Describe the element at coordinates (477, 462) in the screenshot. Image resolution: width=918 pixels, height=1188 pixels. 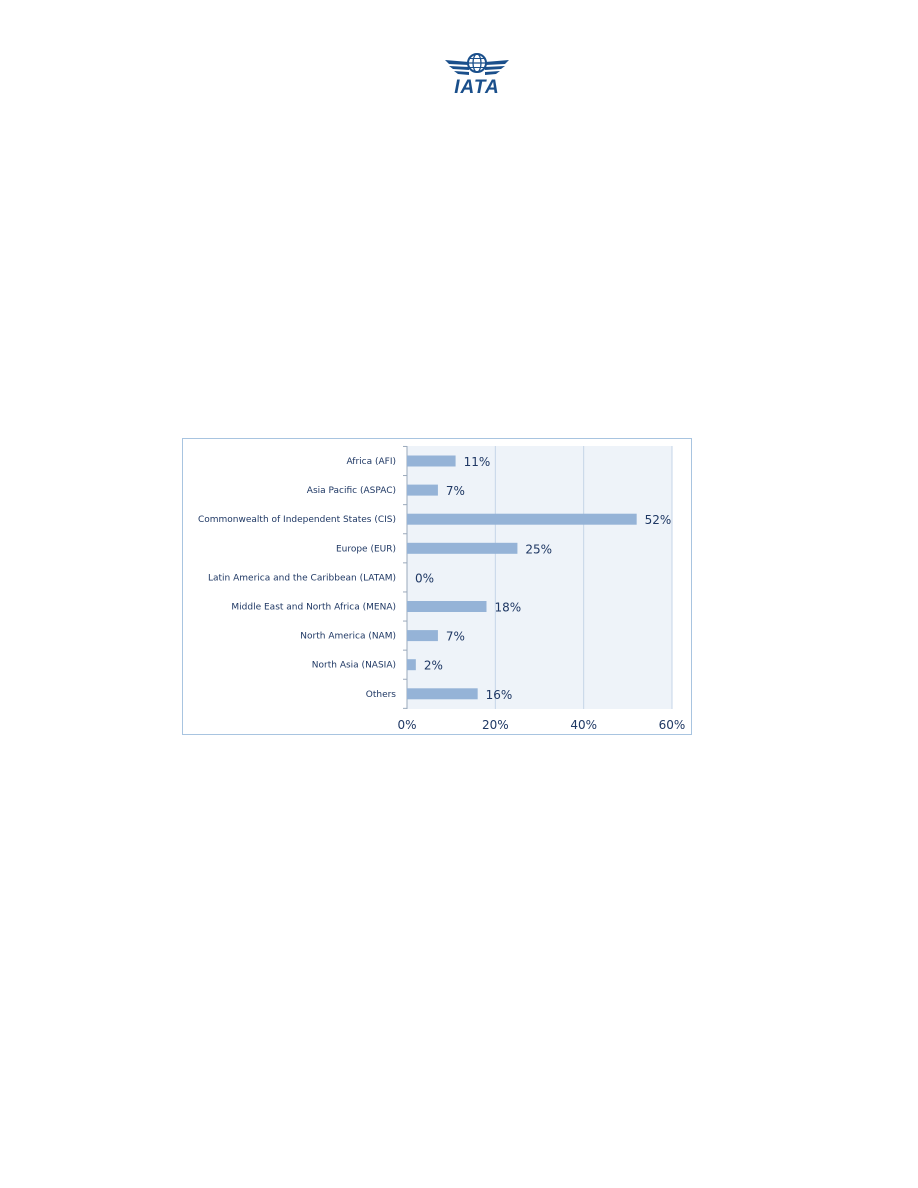
I see `data-label: 11%` at that location.